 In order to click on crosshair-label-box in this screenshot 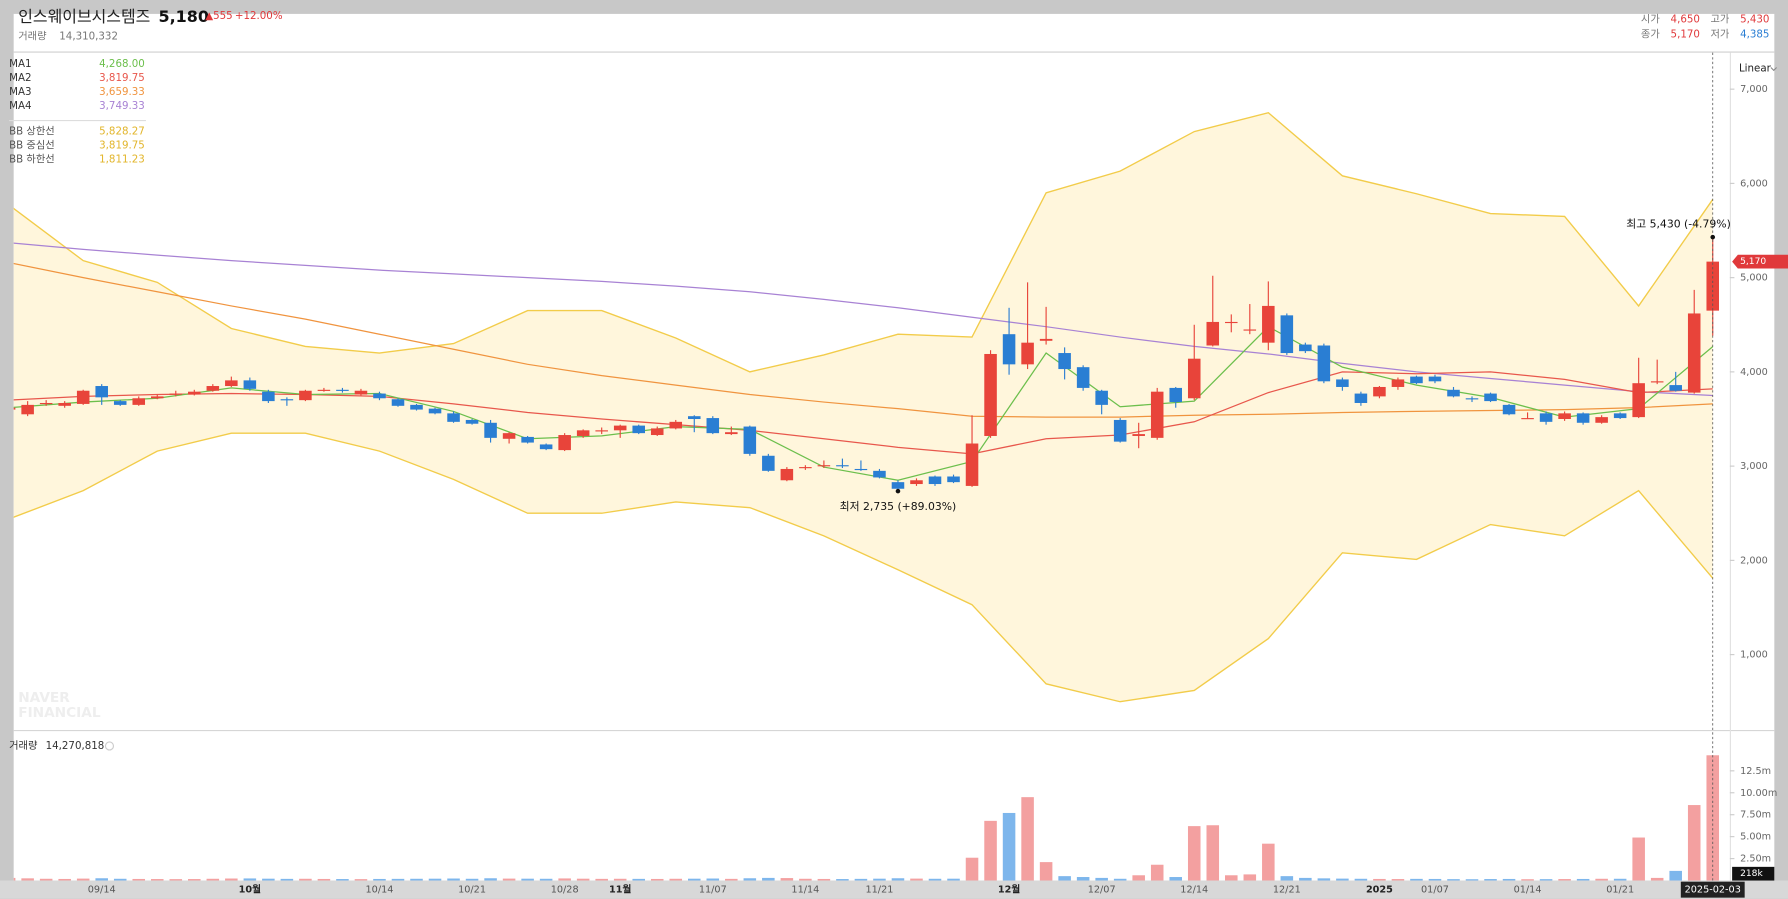, I will do `click(1712, 889)`.